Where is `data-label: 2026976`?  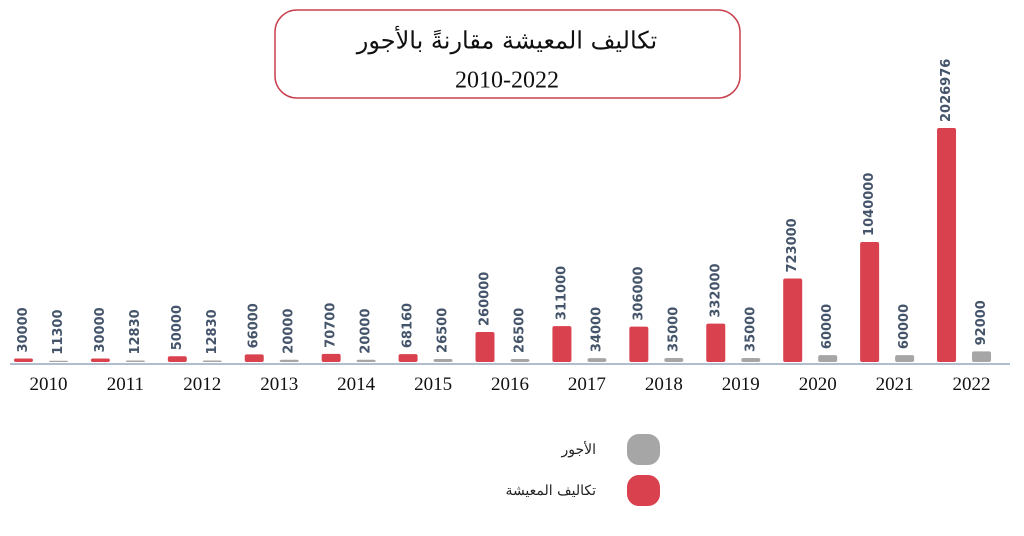
data-label: 2026976 is located at coordinates (946, 90).